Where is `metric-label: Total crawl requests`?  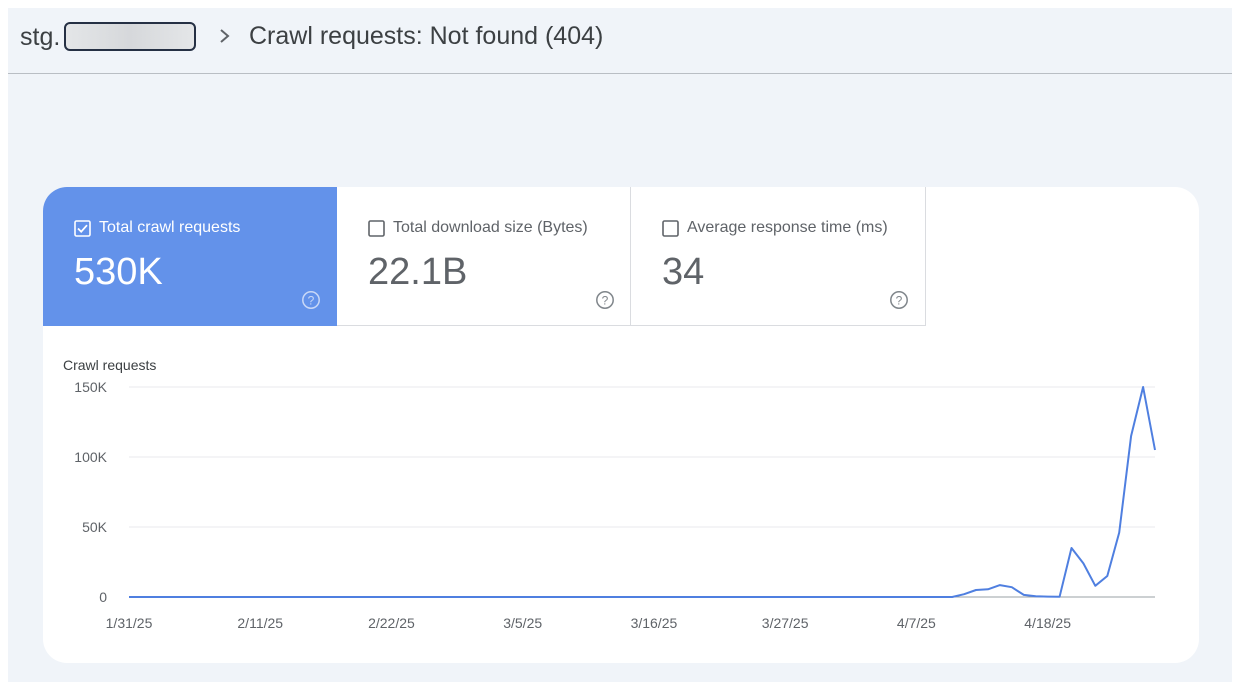
metric-label: Total crawl requests is located at coordinates (170, 227).